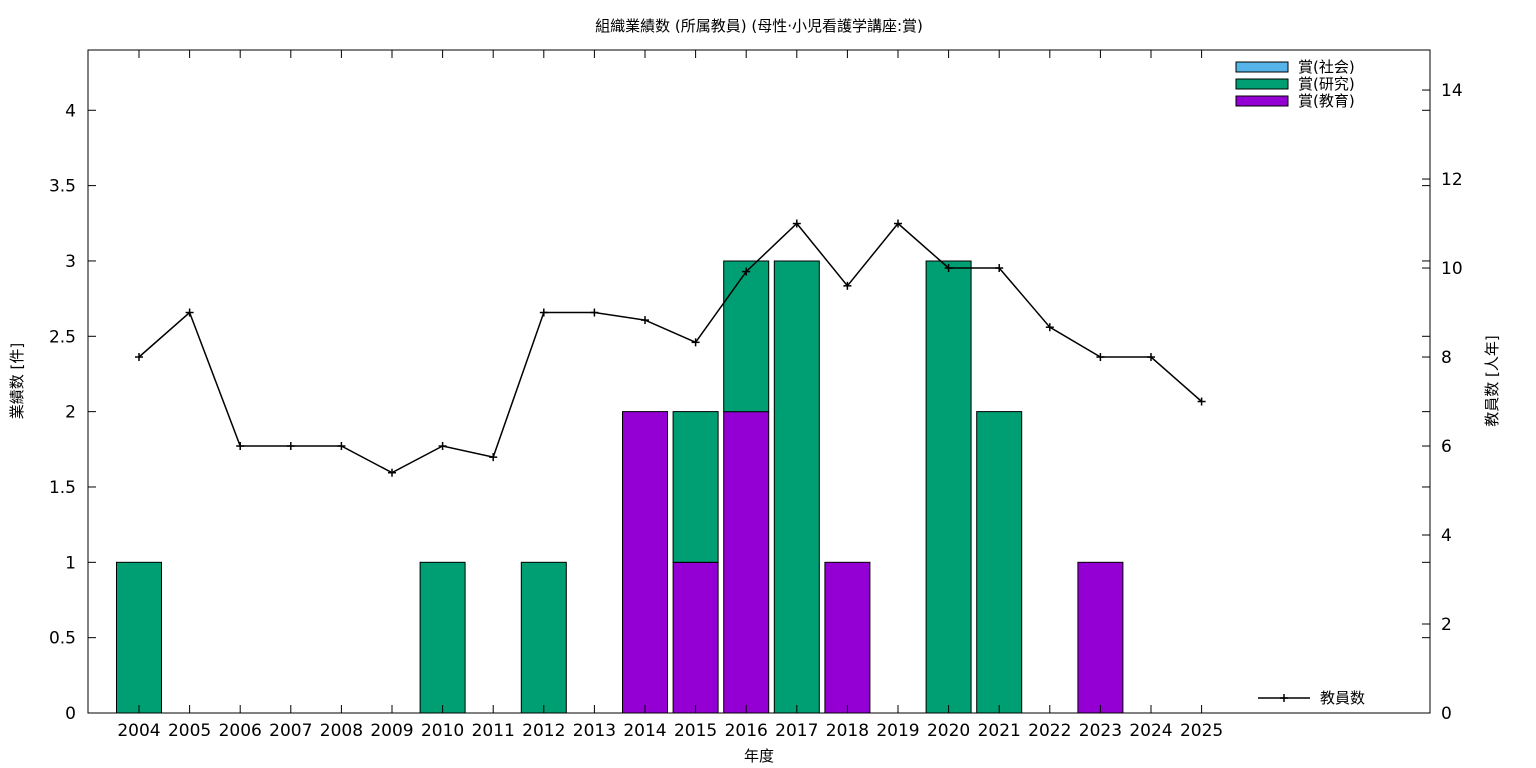 The image size is (1536, 768). I want to click on x-tick-label-2018: 2018, so click(847, 731).